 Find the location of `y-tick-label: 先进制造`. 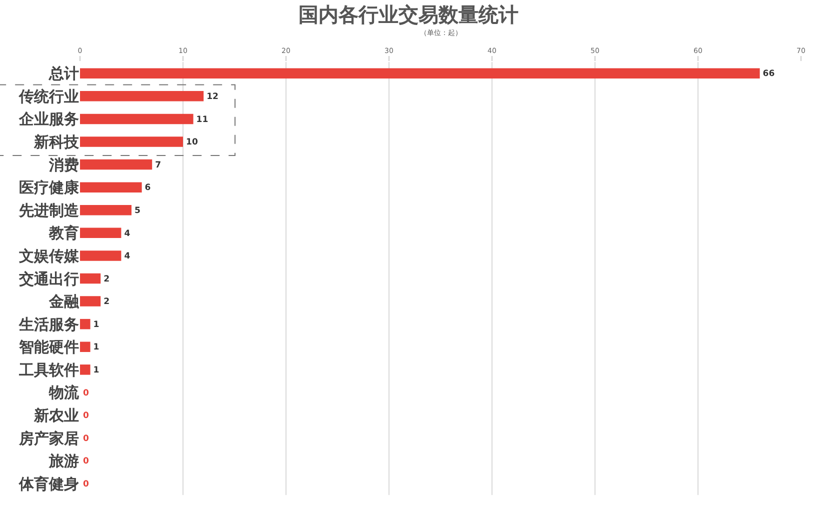

y-tick-label: 先进制造 is located at coordinates (49, 210).